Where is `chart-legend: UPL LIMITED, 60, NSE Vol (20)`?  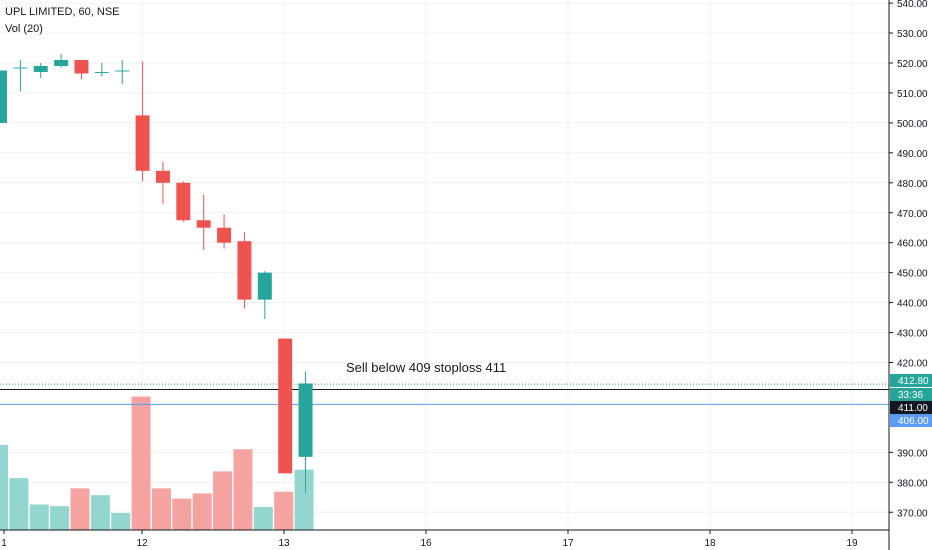 chart-legend: UPL LIMITED, 60, NSE Vol (20) is located at coordinates (62, 21).